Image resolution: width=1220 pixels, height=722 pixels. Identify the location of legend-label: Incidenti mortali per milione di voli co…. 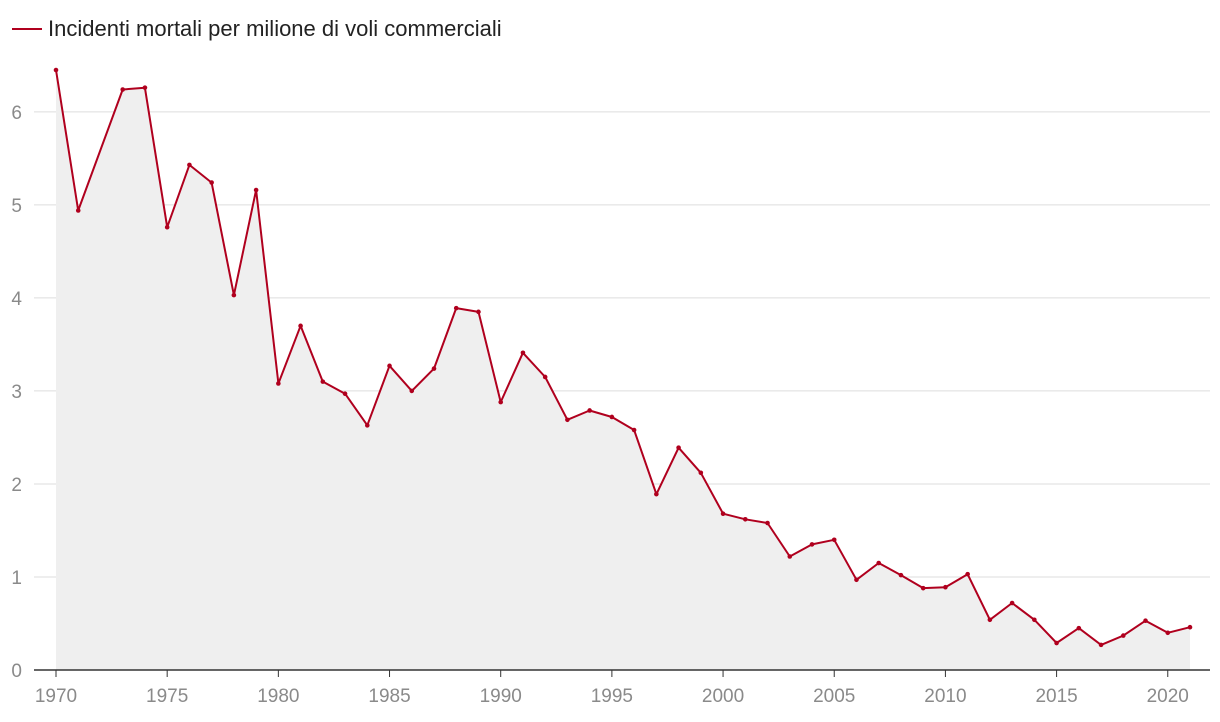
(275, 28).